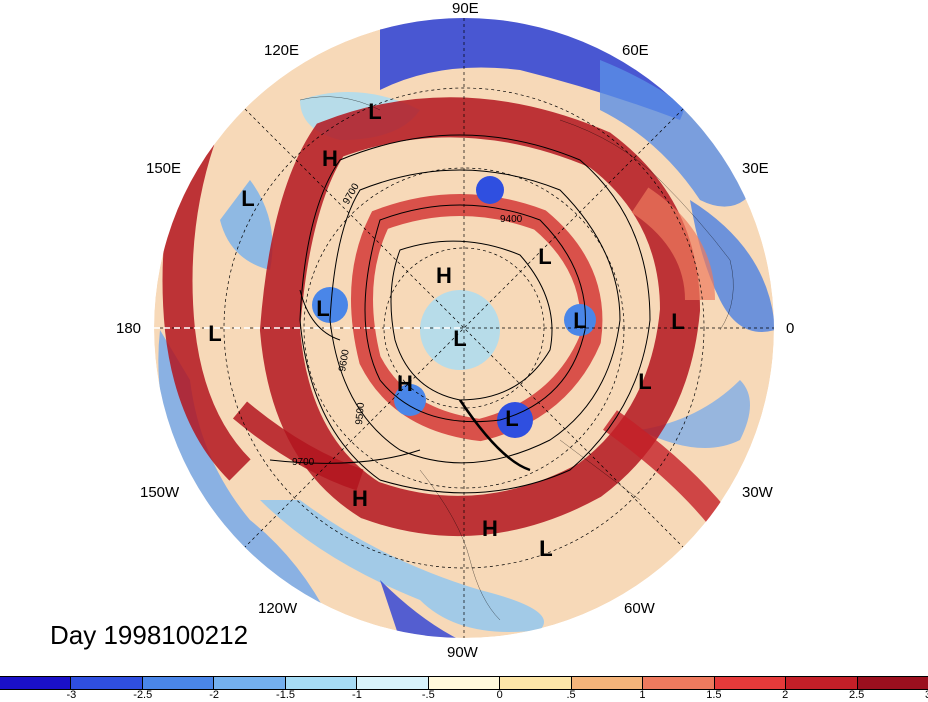  Describe the element at coordinates (635, 50) in the screenshot. I see `lon-label: 60E` at that location.